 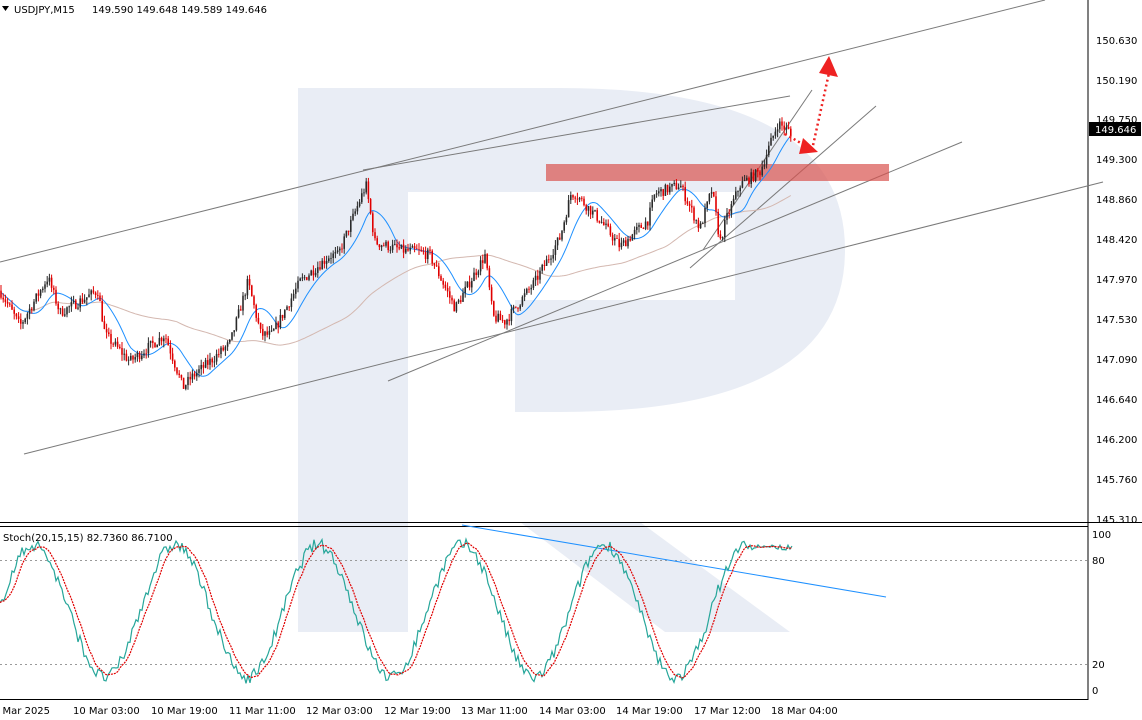 I want to click on stoch-tick: 100, so click(x=1101, y=535).